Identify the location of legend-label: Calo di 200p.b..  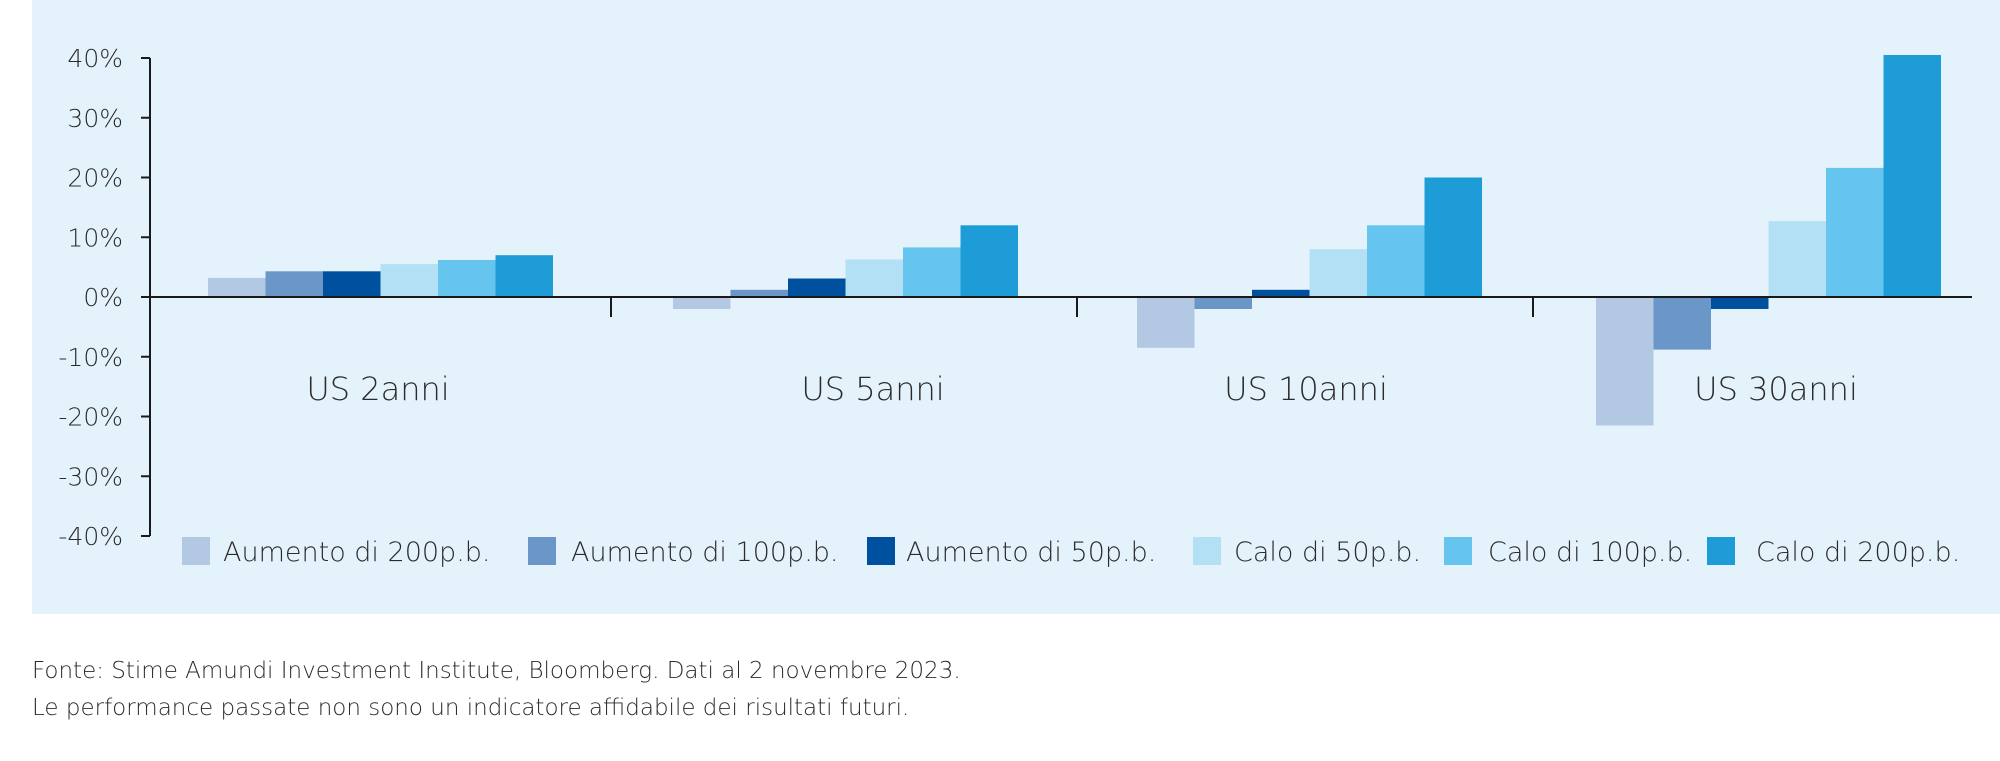
(1858, 552).